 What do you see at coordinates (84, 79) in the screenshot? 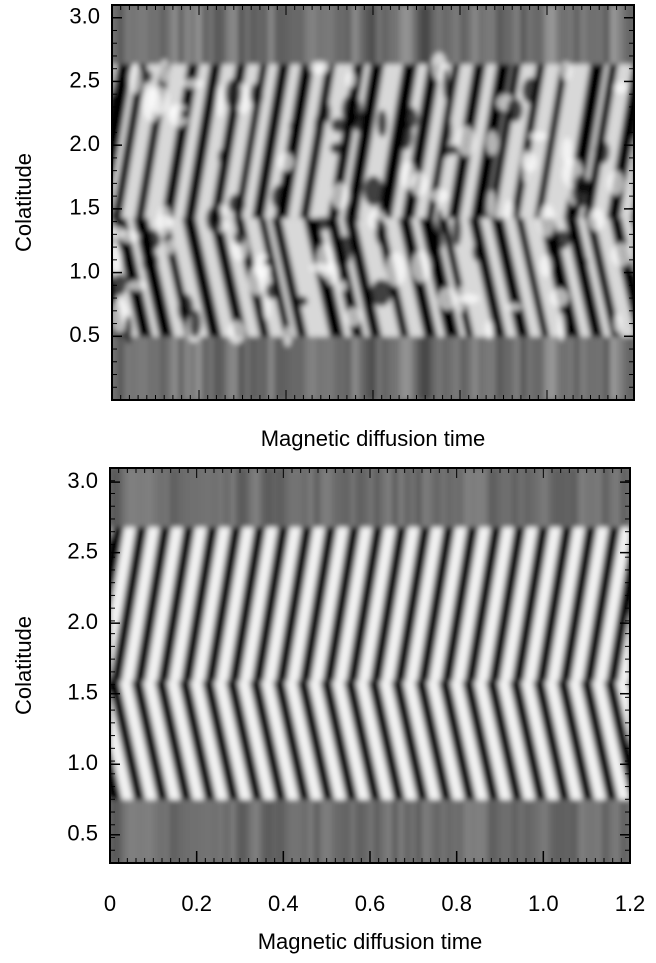
I see `y-tick-label: 2.5` at bounding box center [84, 79].